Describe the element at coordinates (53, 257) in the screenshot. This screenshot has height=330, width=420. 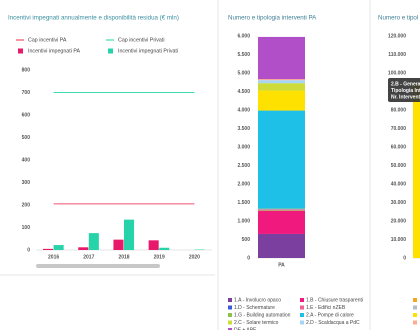
I see `x-tick-label: 2016` at that location.